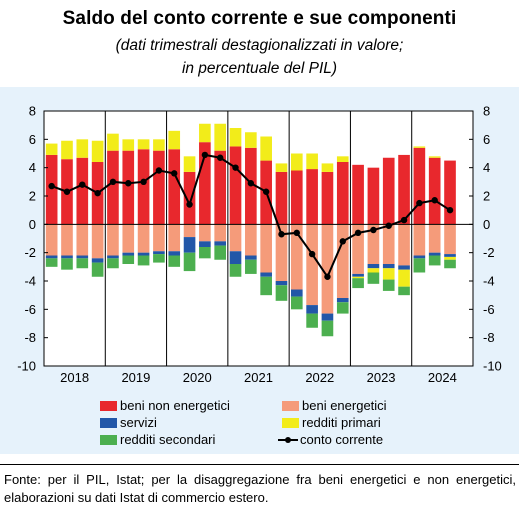 The image size is (519, 511). Describe the element at coordinates (486, 224) in the screenshot. I see `y-tick-label-right-0: 0` at that location.